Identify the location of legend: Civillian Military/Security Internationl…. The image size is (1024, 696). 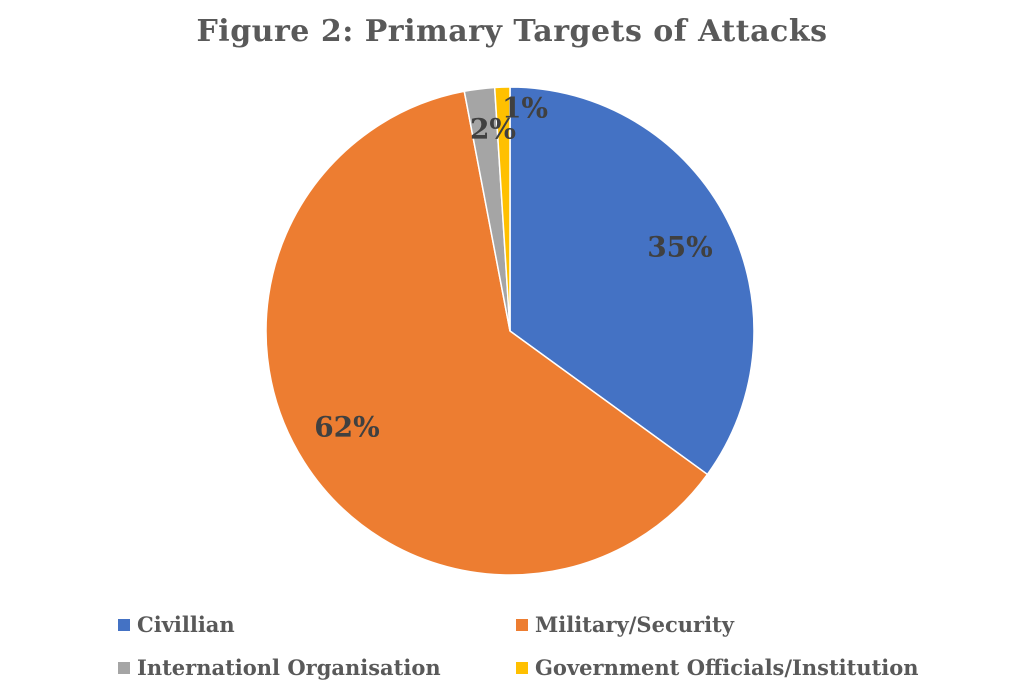
(558, 646).